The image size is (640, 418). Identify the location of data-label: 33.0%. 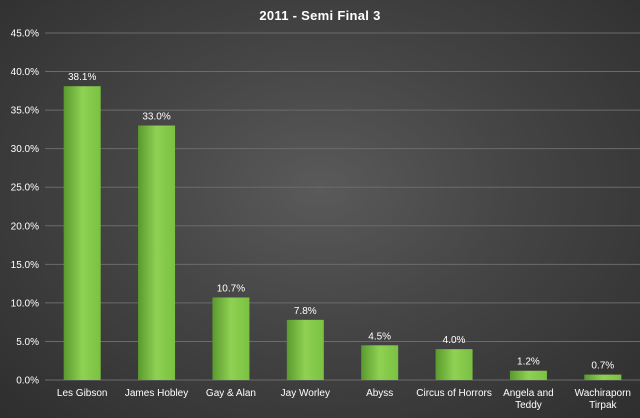
(156, 117).